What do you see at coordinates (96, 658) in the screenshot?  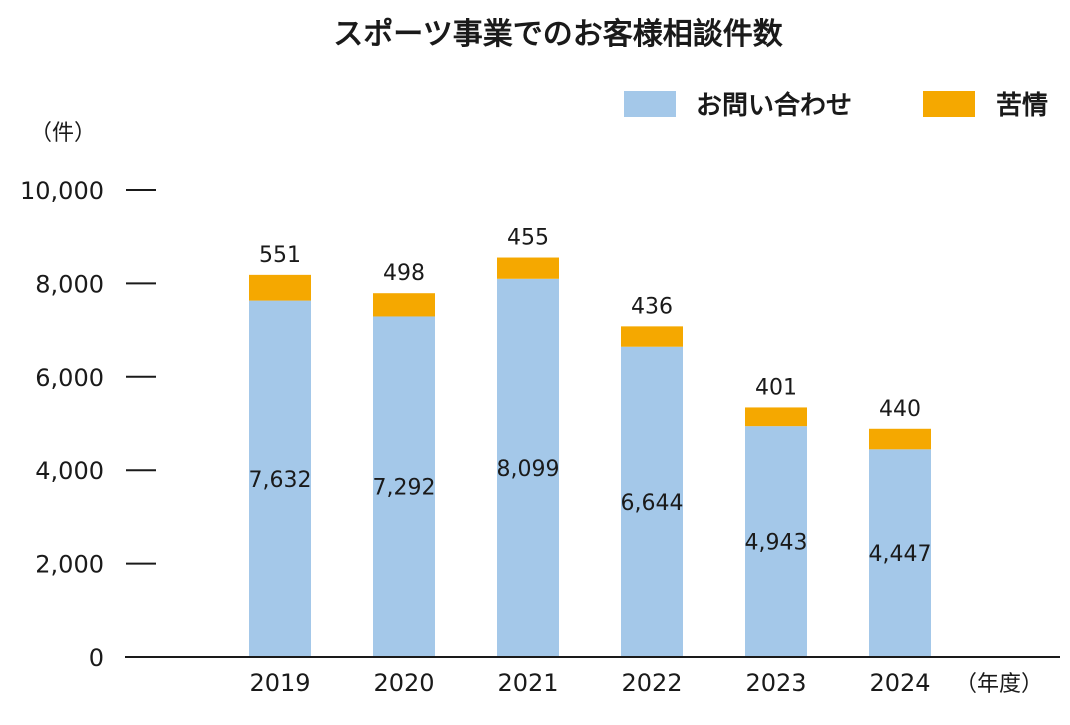 I see `y-tick-label: 0` at bounding box center [96, 658].